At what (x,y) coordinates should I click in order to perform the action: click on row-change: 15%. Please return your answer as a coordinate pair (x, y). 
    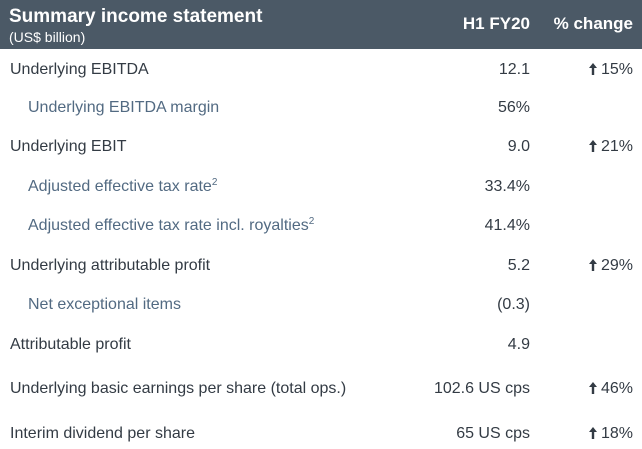
    Looking at the image, I should click on (610, 70).